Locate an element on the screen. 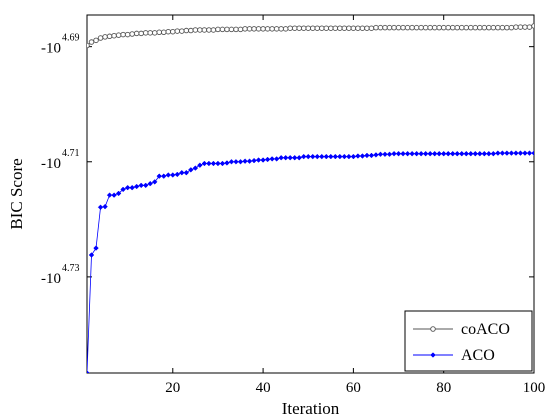 This screenshot has height=420, width=550. y-tick-label-exponent: 4.69 is located at coordinates (71, 38).